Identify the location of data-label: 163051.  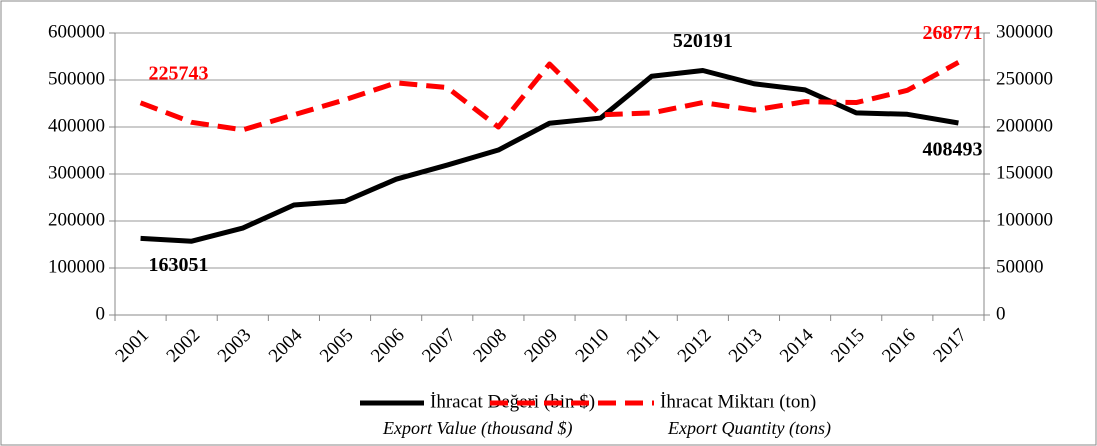
(179, 265).